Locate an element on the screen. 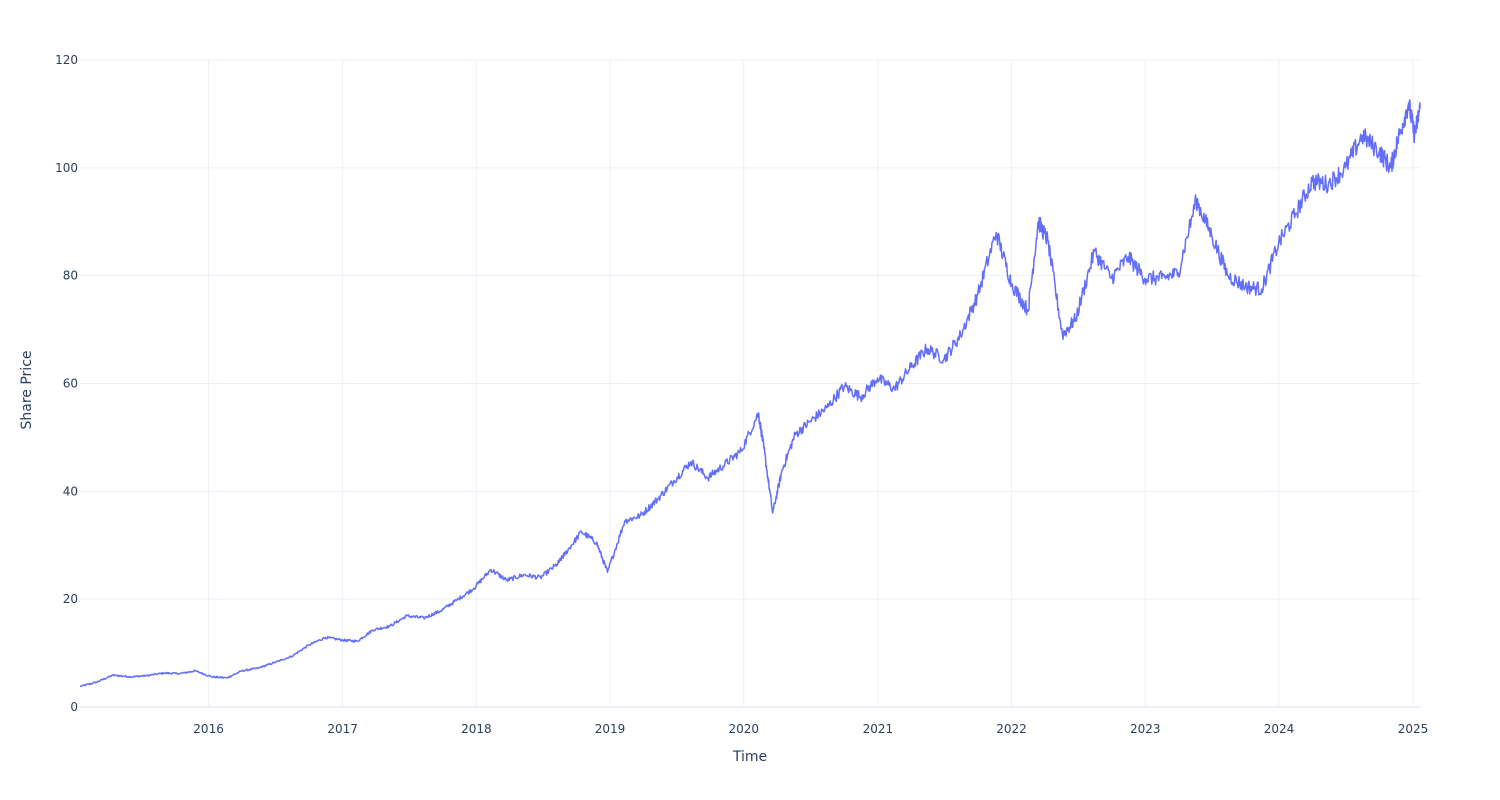 Image resolution: width=1500 pixels, height=800 pixels. x-tick-label: 2017 is located at coordinates (342, 729).